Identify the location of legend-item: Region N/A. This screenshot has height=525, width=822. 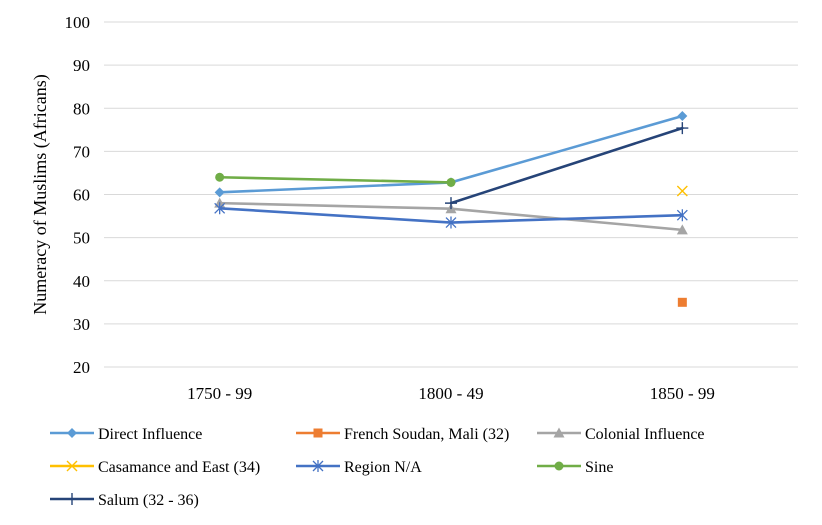
(359, 467).